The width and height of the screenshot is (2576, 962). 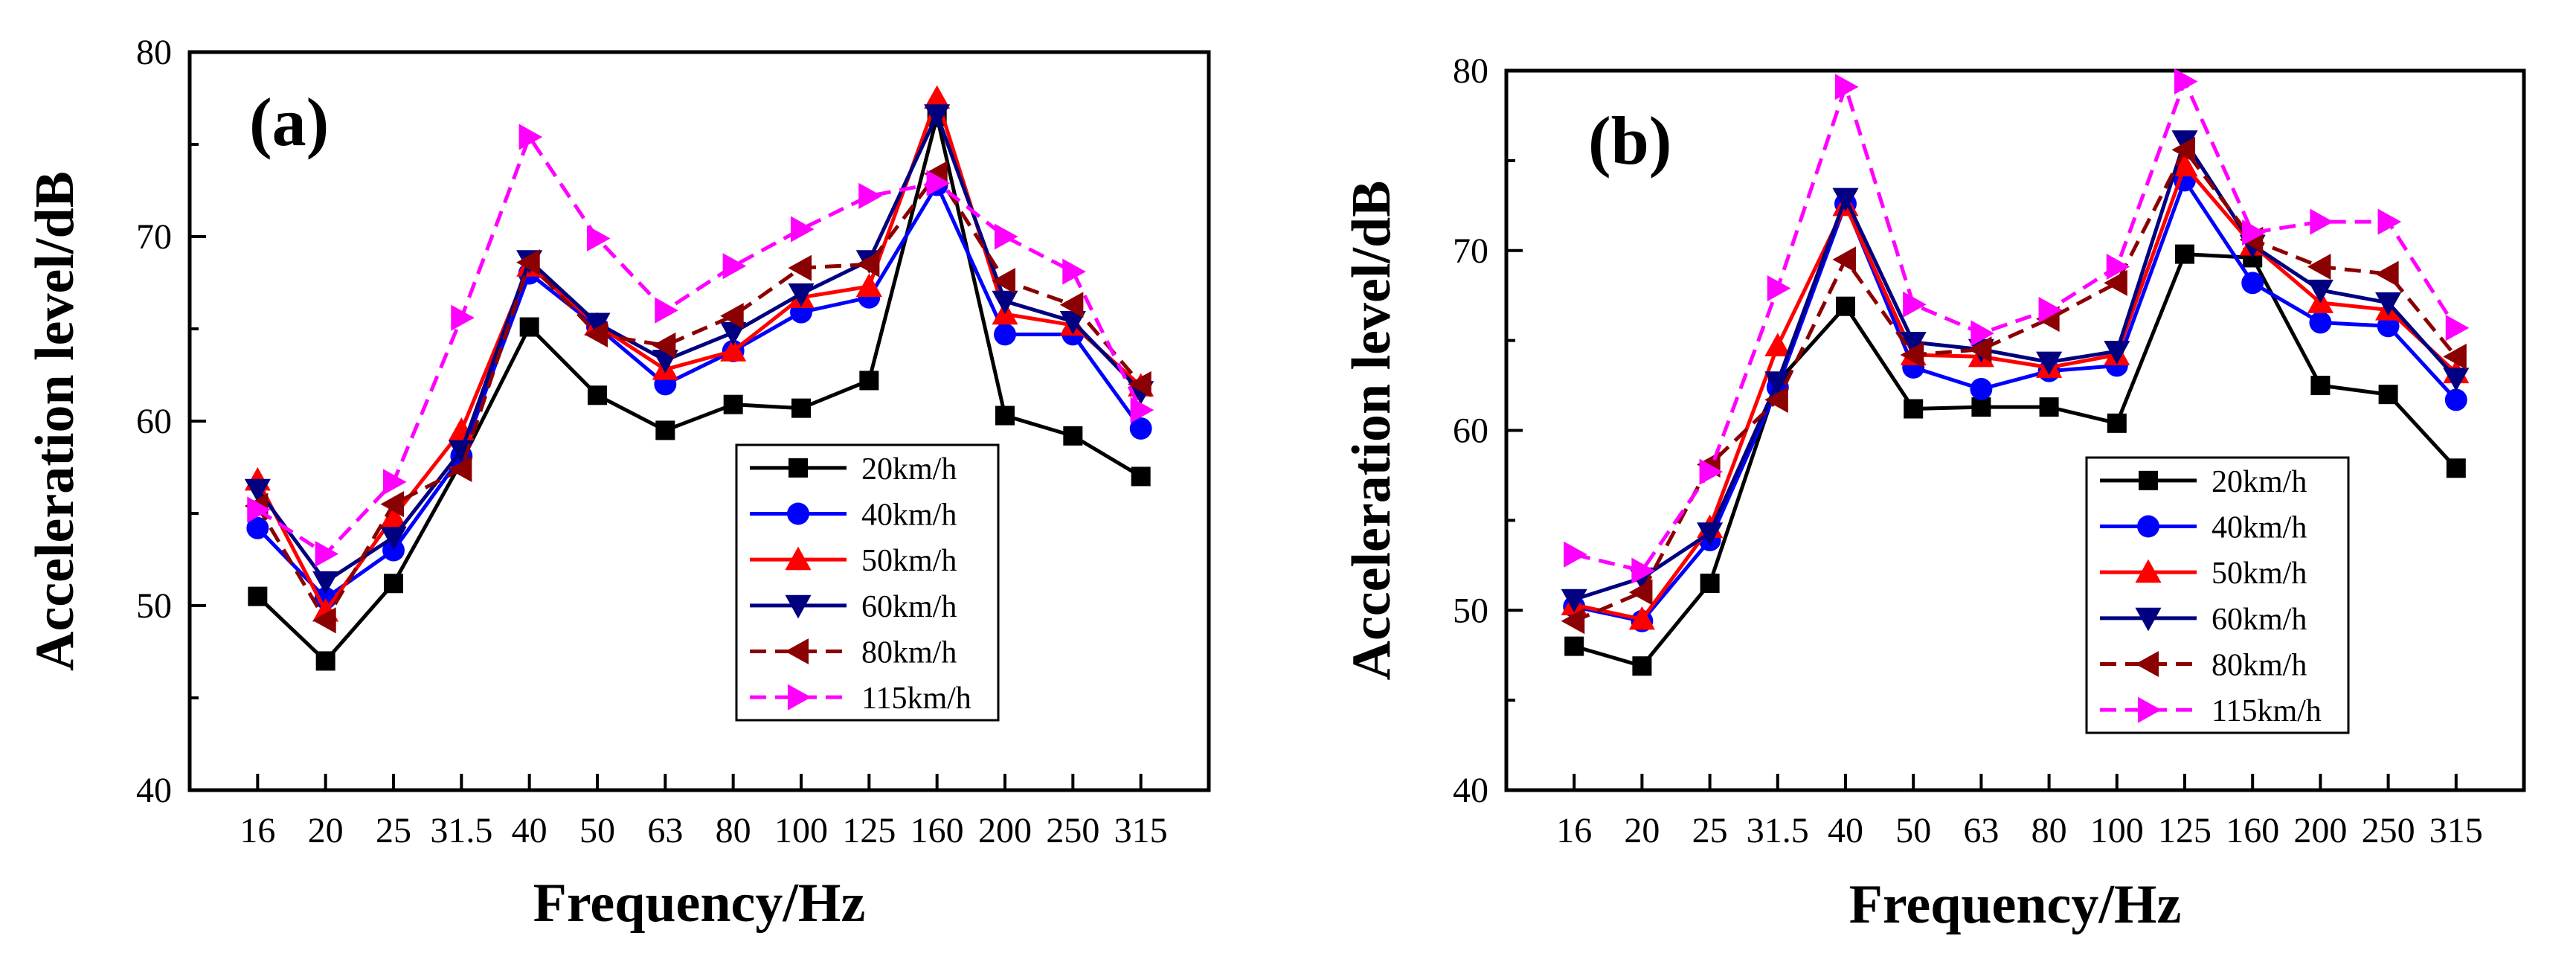 What do you see at coordinates (909, 561) in the screenshot?
I see `legend-label-a: 50km/h` at bounding box center [909, 561].